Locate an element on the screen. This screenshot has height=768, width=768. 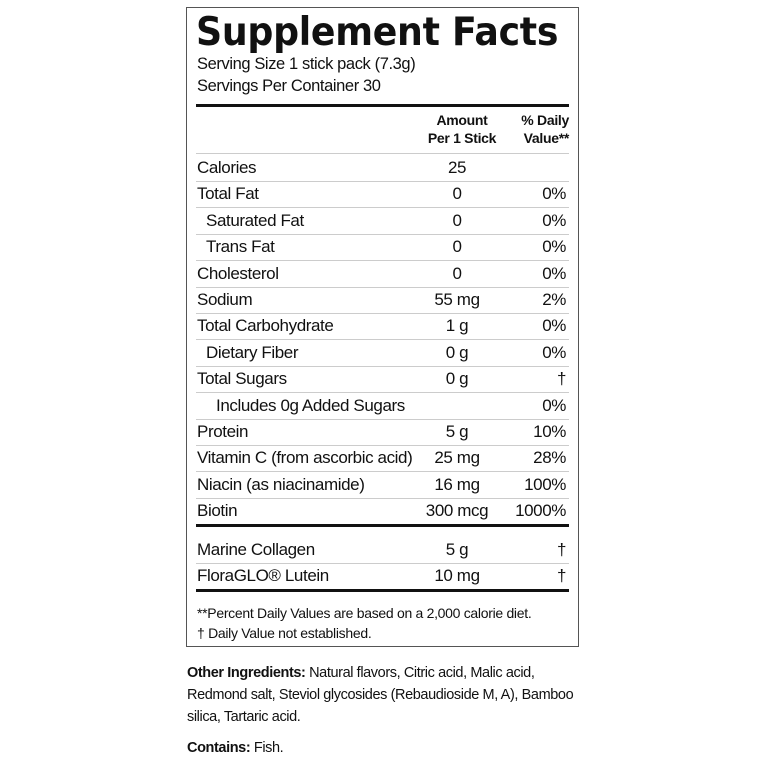
nutrient-name: Trans Fat is located at coordinates (240, 247).